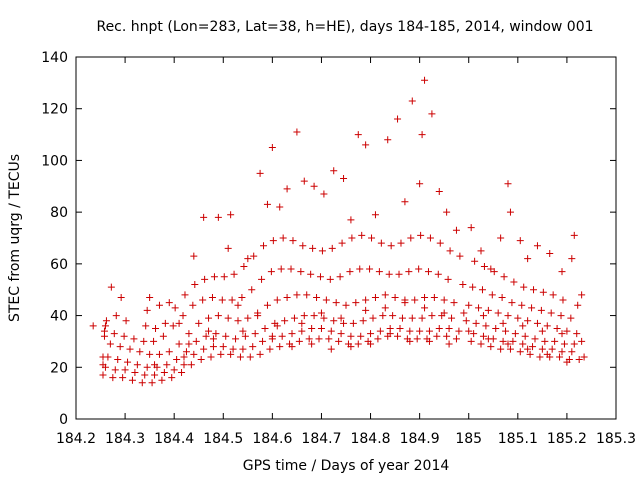  I want to click on y-tick-label: 120, so click(54, 110).